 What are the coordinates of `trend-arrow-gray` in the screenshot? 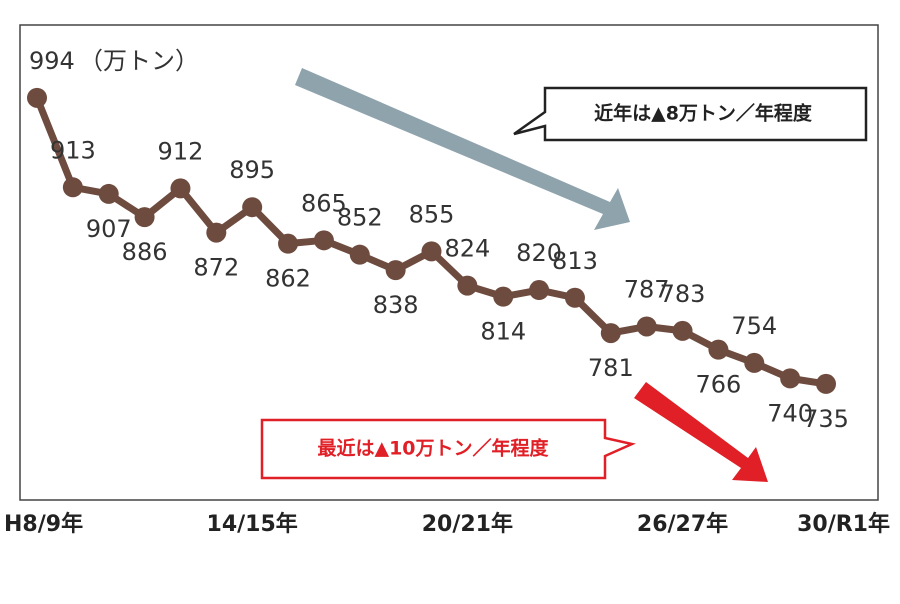 It's located at (462, 149).